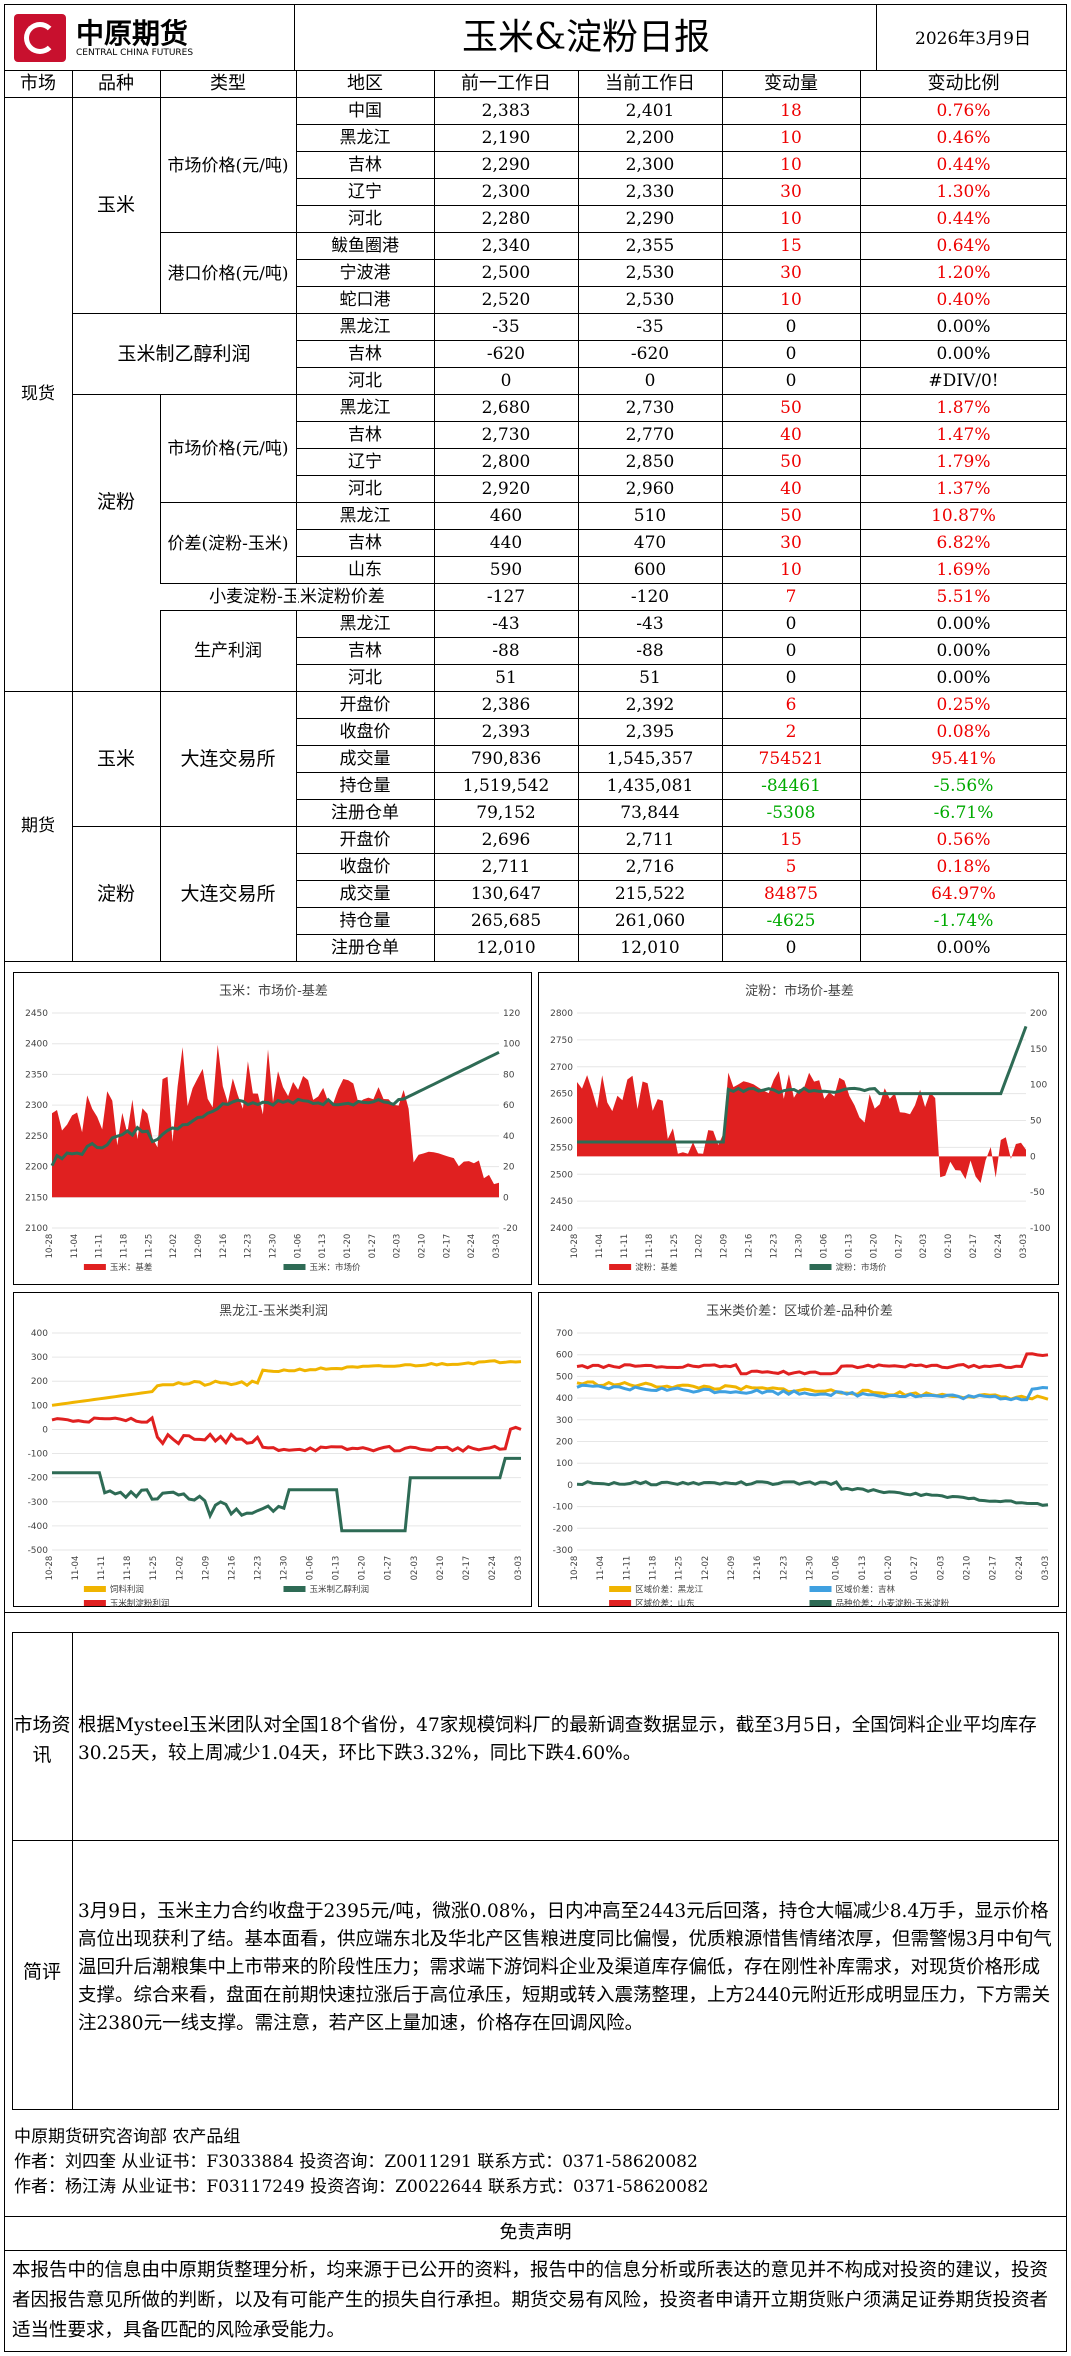 The image size is (1071, 2356). Describe the element at coordinates (791, 299) in the screenshot. I see `cell-chg: 10` at that location.